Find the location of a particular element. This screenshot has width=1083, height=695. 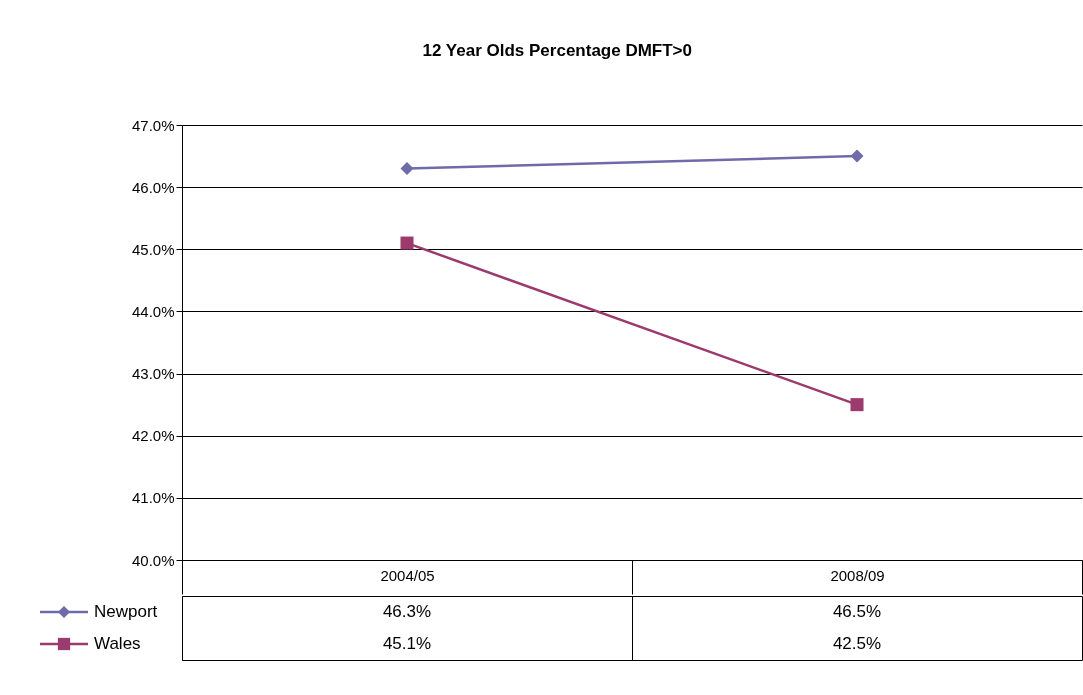

y-tick-label: 42.0% is located at coordinates (153, 436).